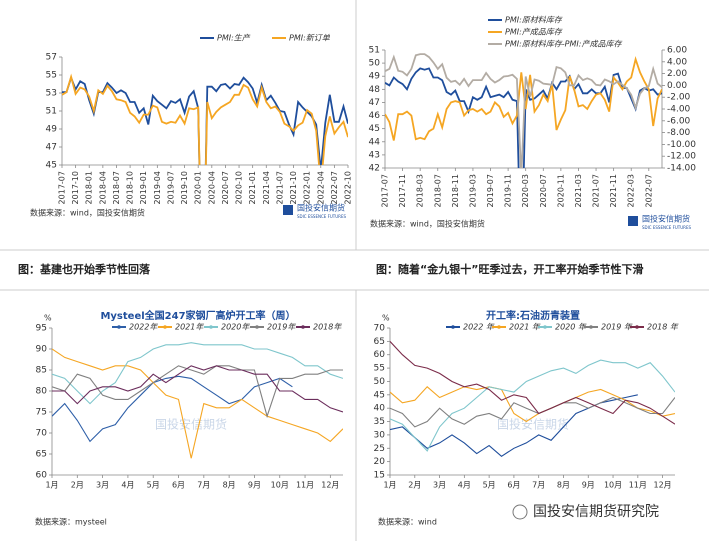  What do you see at coordinates (596, 190) in the screenshot?
I see `x-tick-label: 2021-07` at bounding box center [596, 190].